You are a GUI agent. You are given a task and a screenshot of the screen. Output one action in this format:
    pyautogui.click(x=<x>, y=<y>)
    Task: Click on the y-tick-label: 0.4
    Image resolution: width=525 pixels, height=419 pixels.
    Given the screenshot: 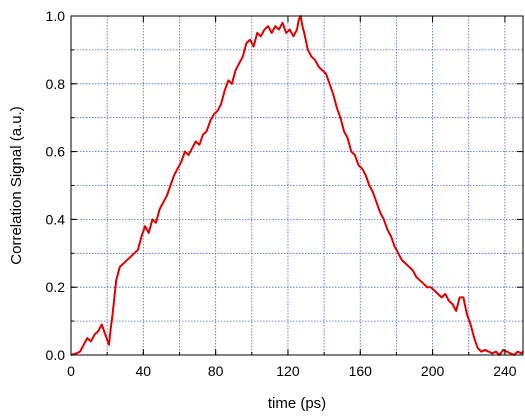 What is the action you would take?
    pyautogui.click(x=56, y=219)
    